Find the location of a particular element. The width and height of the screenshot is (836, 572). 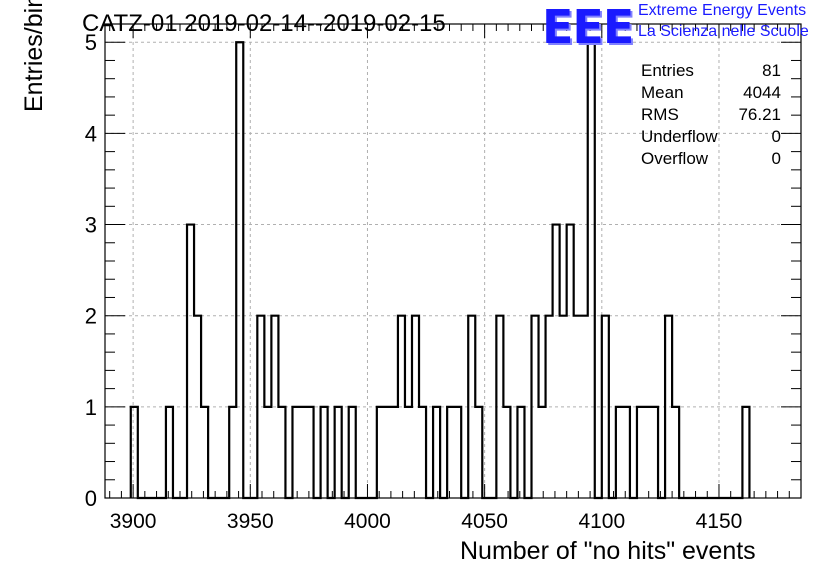

x-tick-label: 4050 is located at coordinates (484, 521).